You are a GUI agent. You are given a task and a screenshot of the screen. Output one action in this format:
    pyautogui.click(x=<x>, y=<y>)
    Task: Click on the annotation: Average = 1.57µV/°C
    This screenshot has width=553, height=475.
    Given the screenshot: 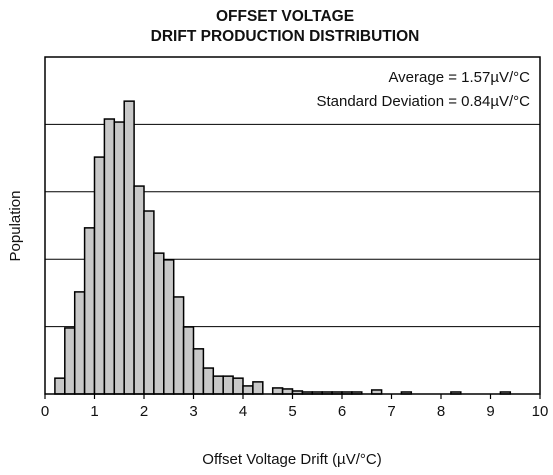 What is the action you would take?
    pyautogui.click(x=459, y=77)
    